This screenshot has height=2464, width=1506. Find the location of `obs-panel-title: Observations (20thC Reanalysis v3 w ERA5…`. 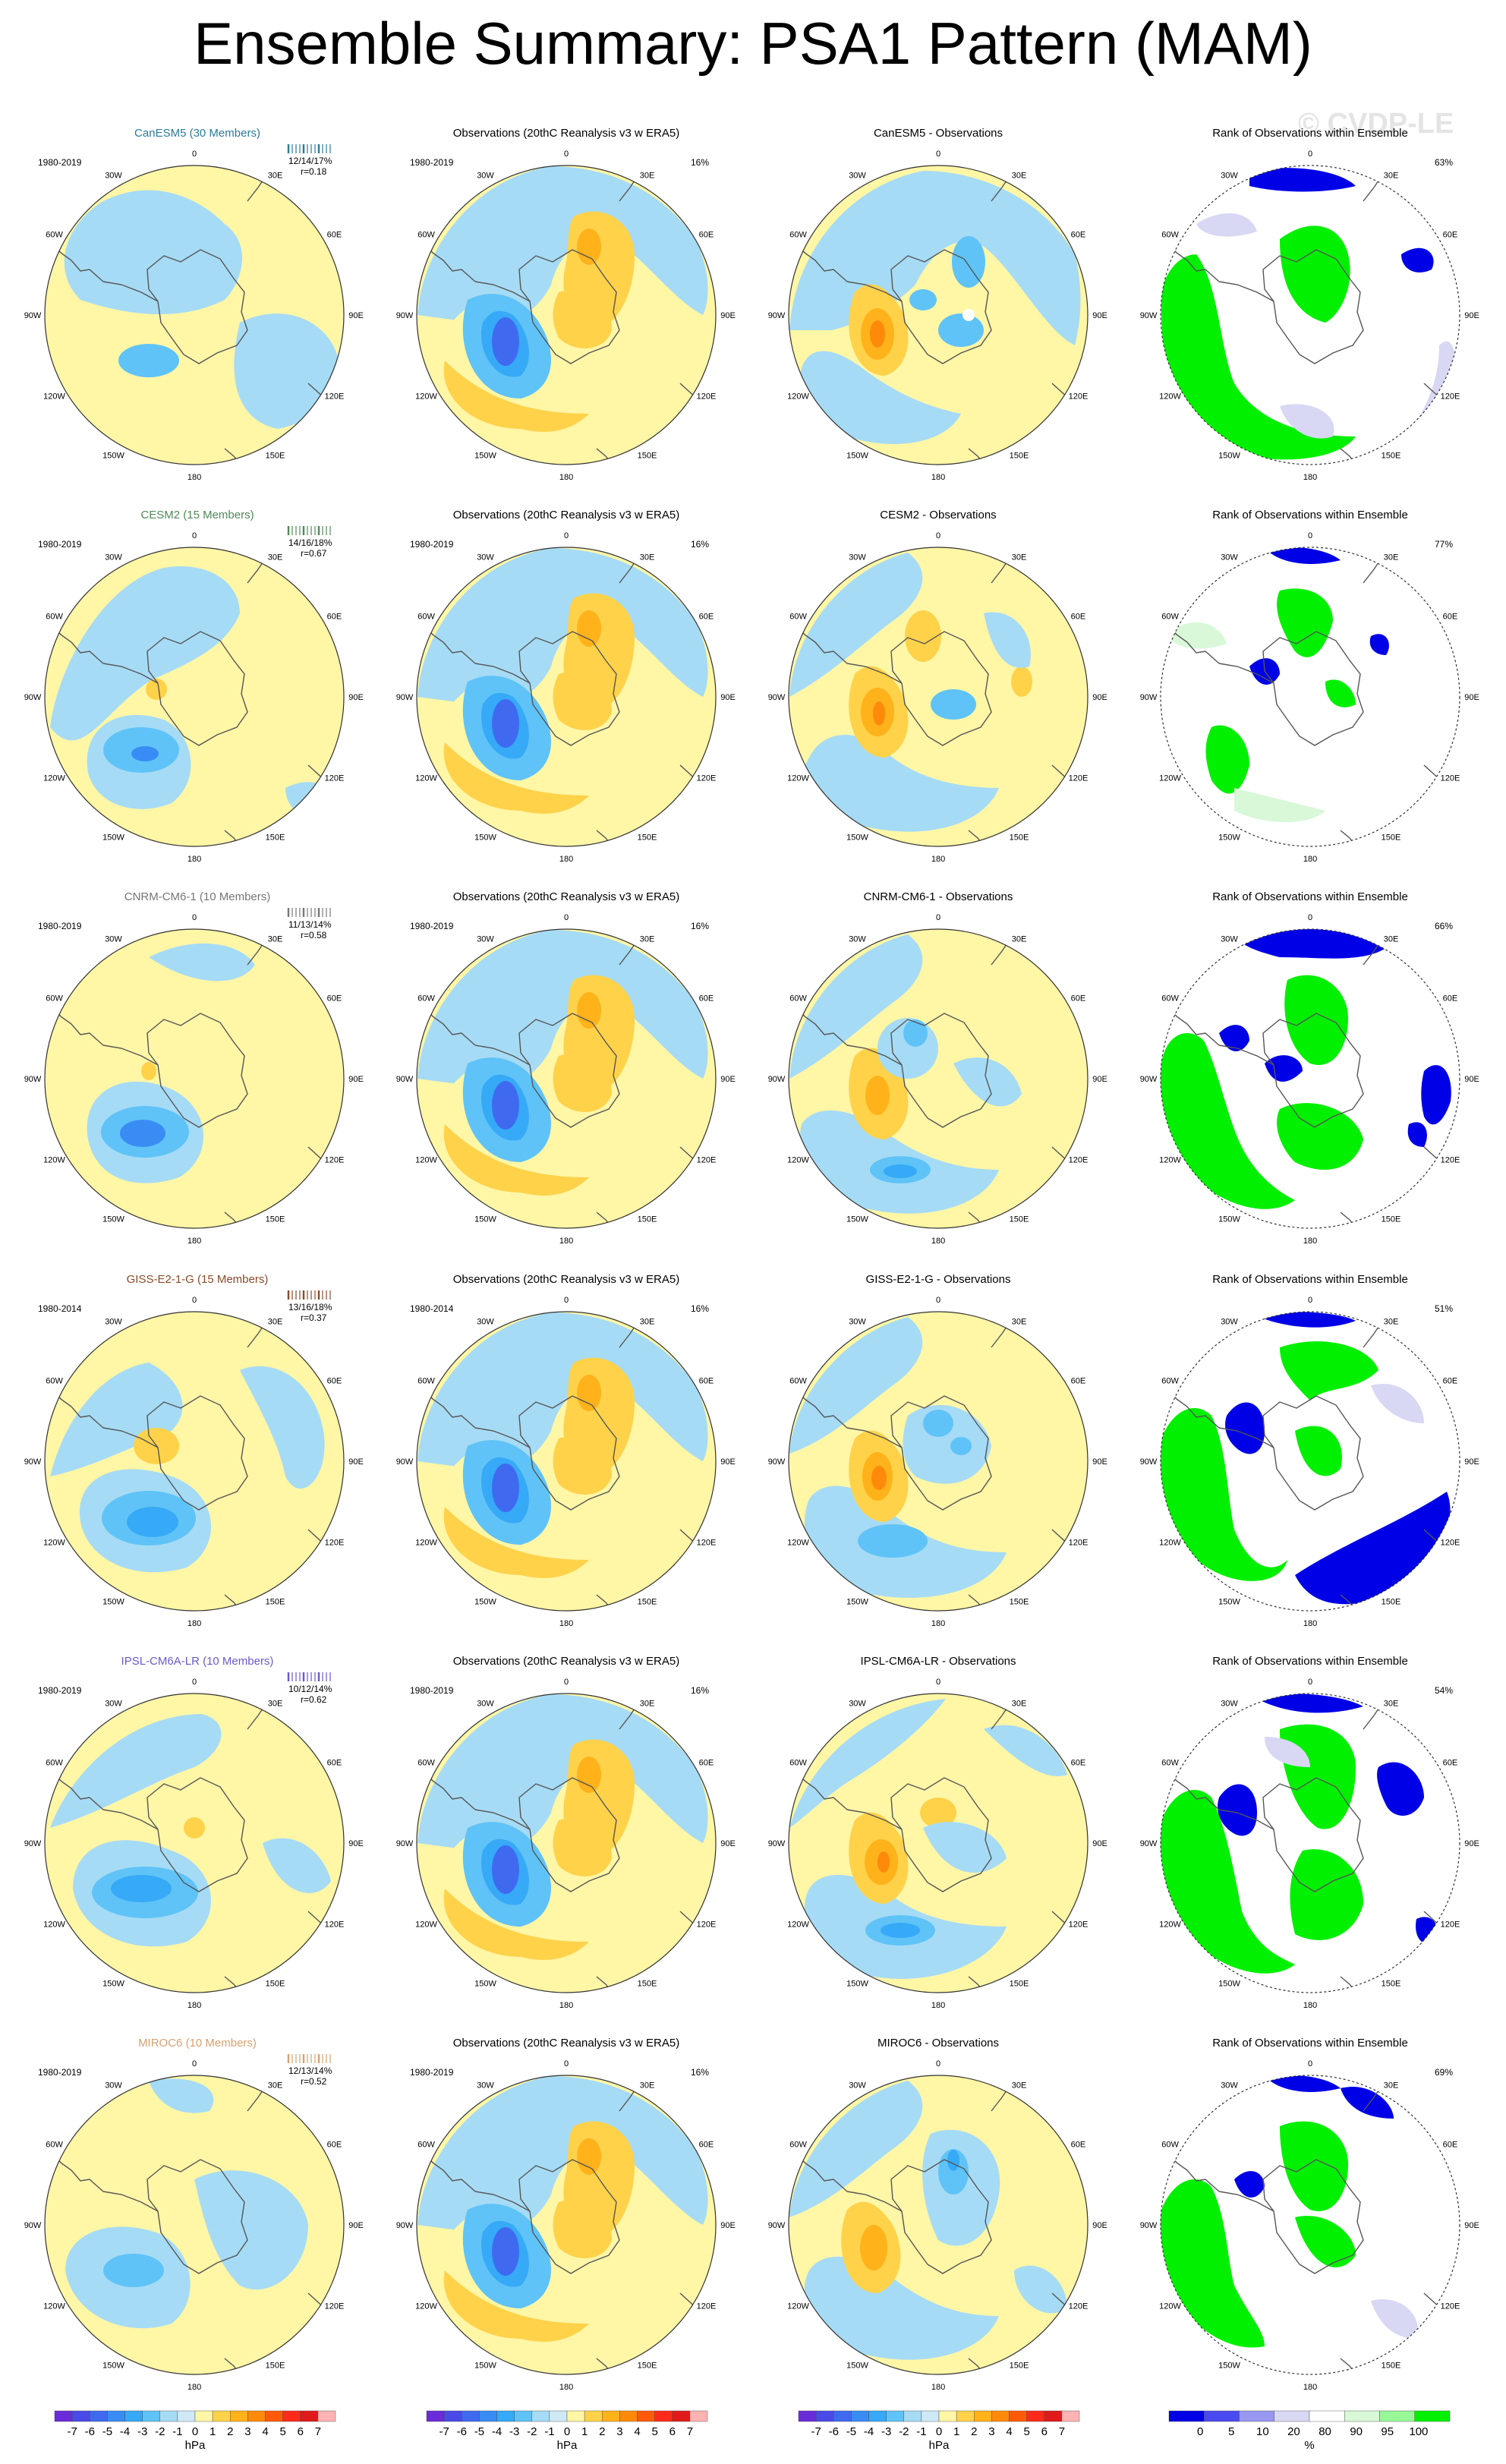

obs-panel-title: Observations (20thC Reanalysis v3 w ERA5… is located at coordinates (566, 2043).